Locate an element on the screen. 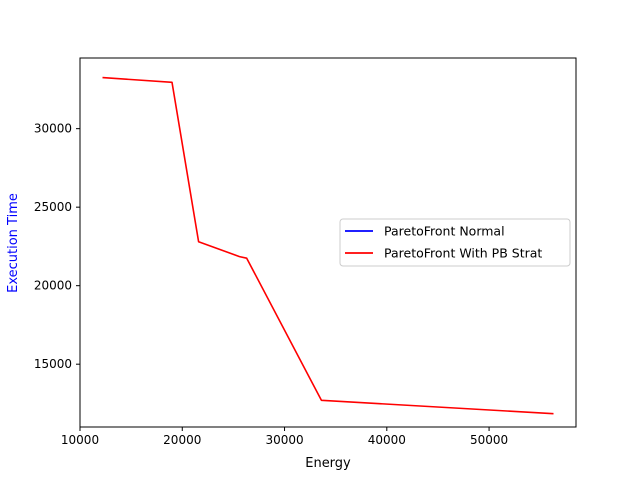 Image resolution: width=640 pixels, height=480 pixels. legend-box is located at coordinates (455, 242).